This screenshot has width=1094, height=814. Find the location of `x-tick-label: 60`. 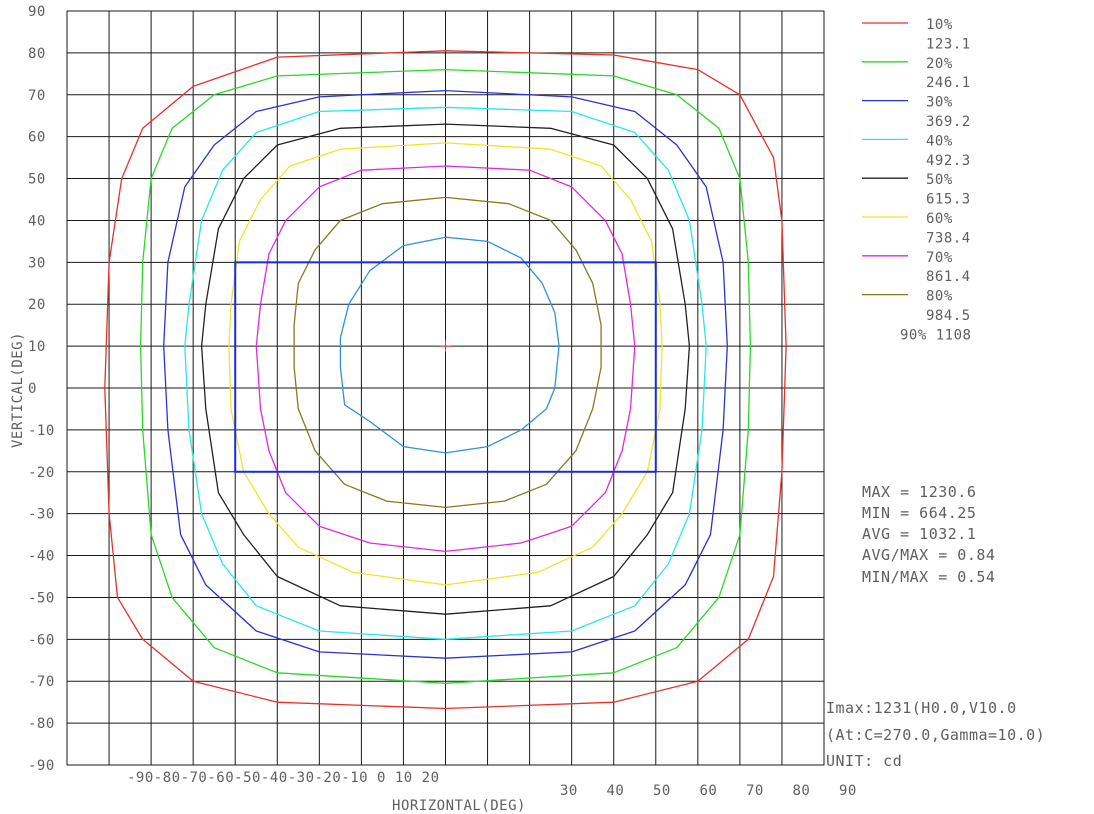

x-tick-label: 60 is located at coordinates (709, 791).